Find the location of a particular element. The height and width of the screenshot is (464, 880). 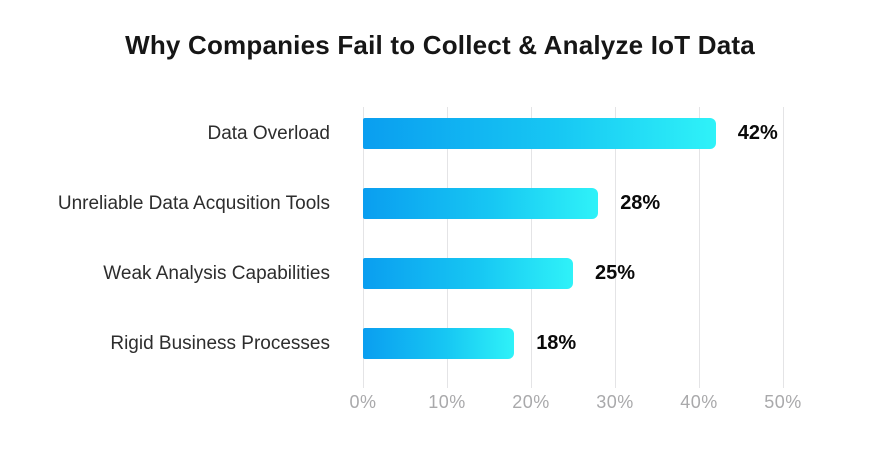

category-label: Weak Analysis Capabilities is located at coordinates (216, 273).